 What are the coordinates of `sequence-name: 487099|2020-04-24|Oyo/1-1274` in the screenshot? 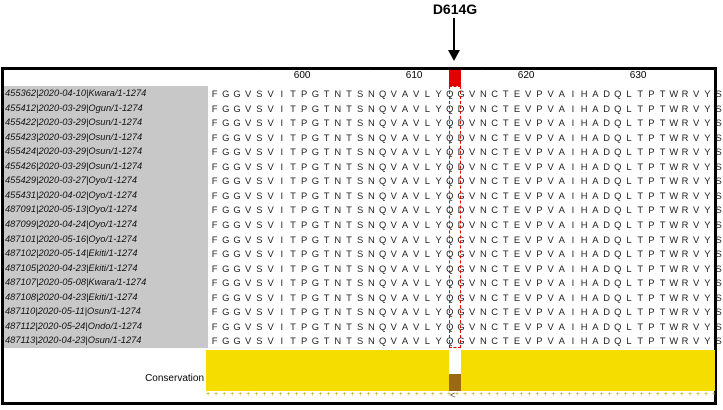 It's located at (71, 223).